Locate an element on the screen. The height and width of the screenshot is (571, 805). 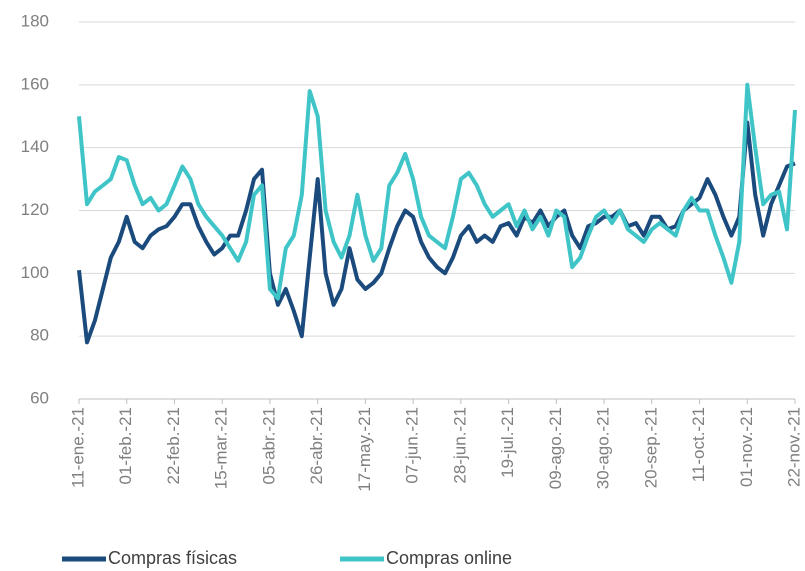
y-tick-label: 120 is located at coordinates (35, 209).